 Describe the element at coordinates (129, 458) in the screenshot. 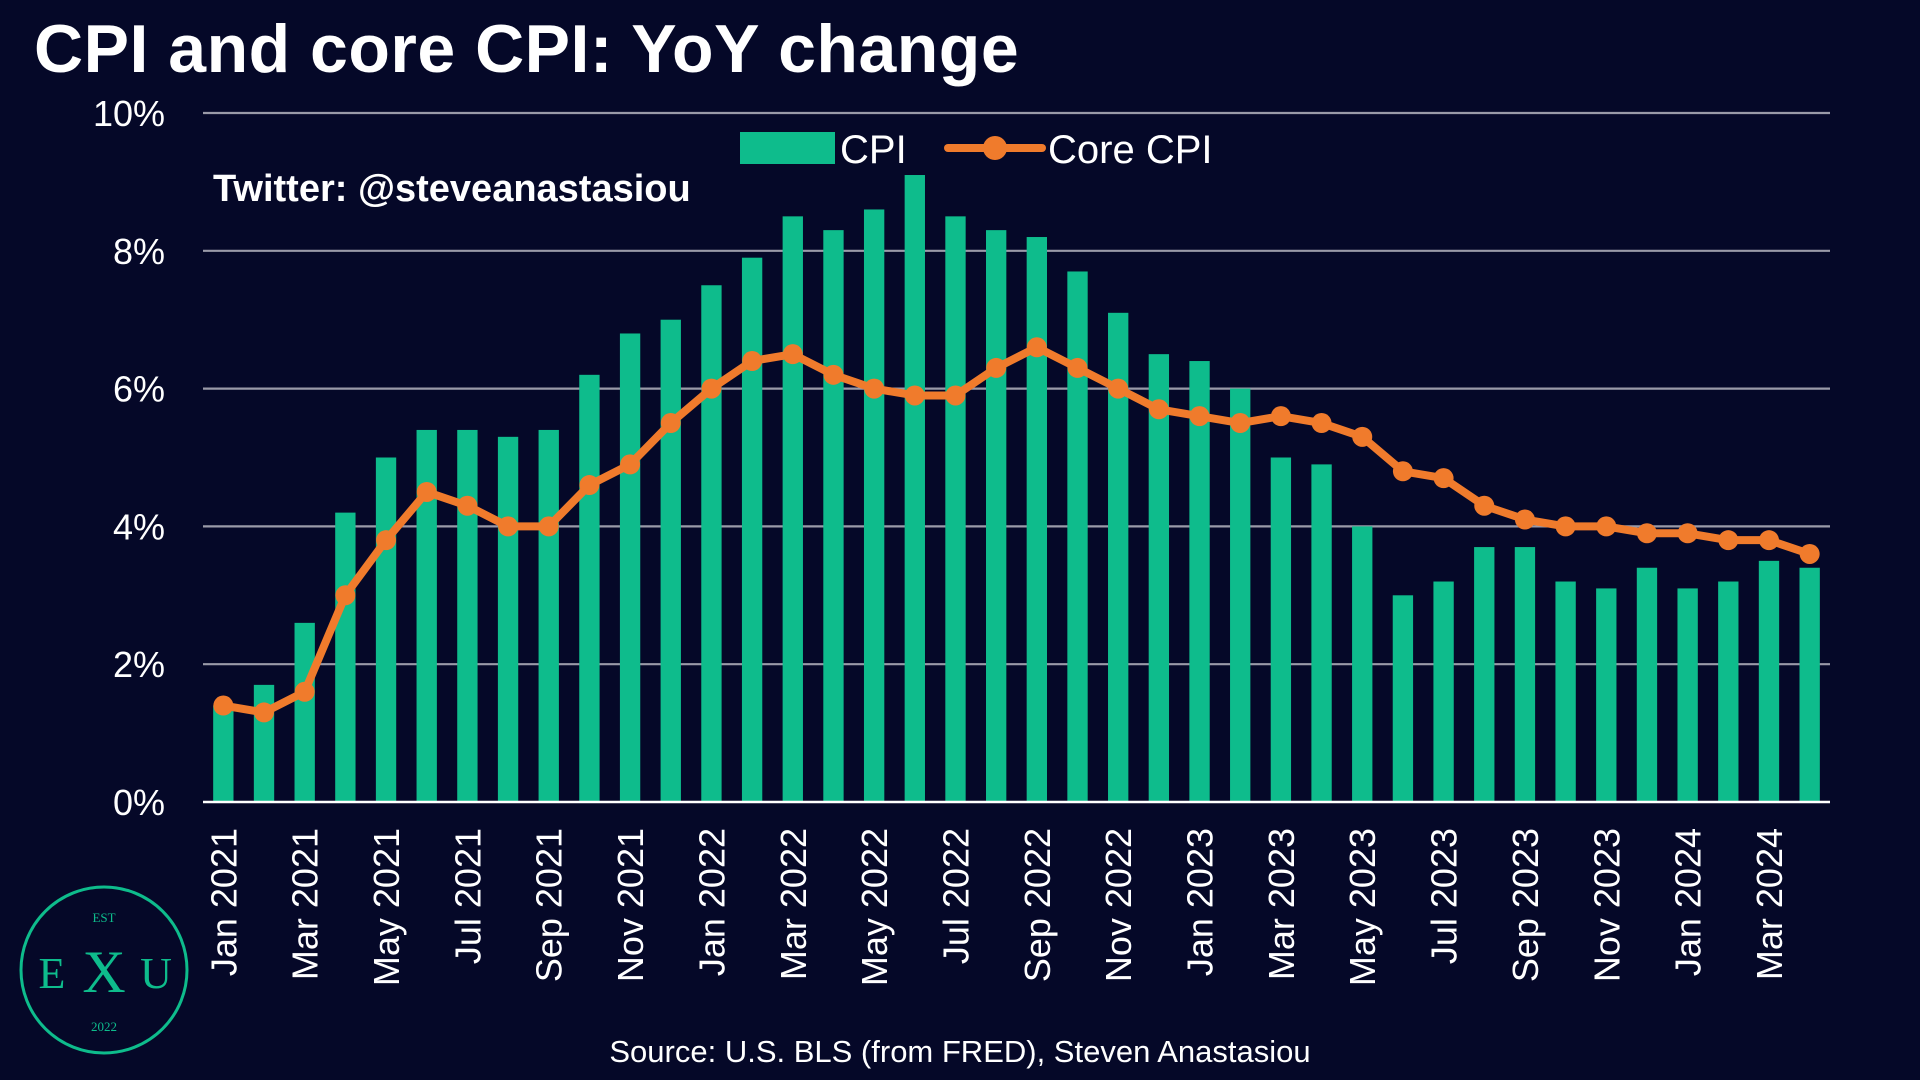

I see `y-axis-ticks: 0% 2% 4% 6% 8% 10%` at that location.